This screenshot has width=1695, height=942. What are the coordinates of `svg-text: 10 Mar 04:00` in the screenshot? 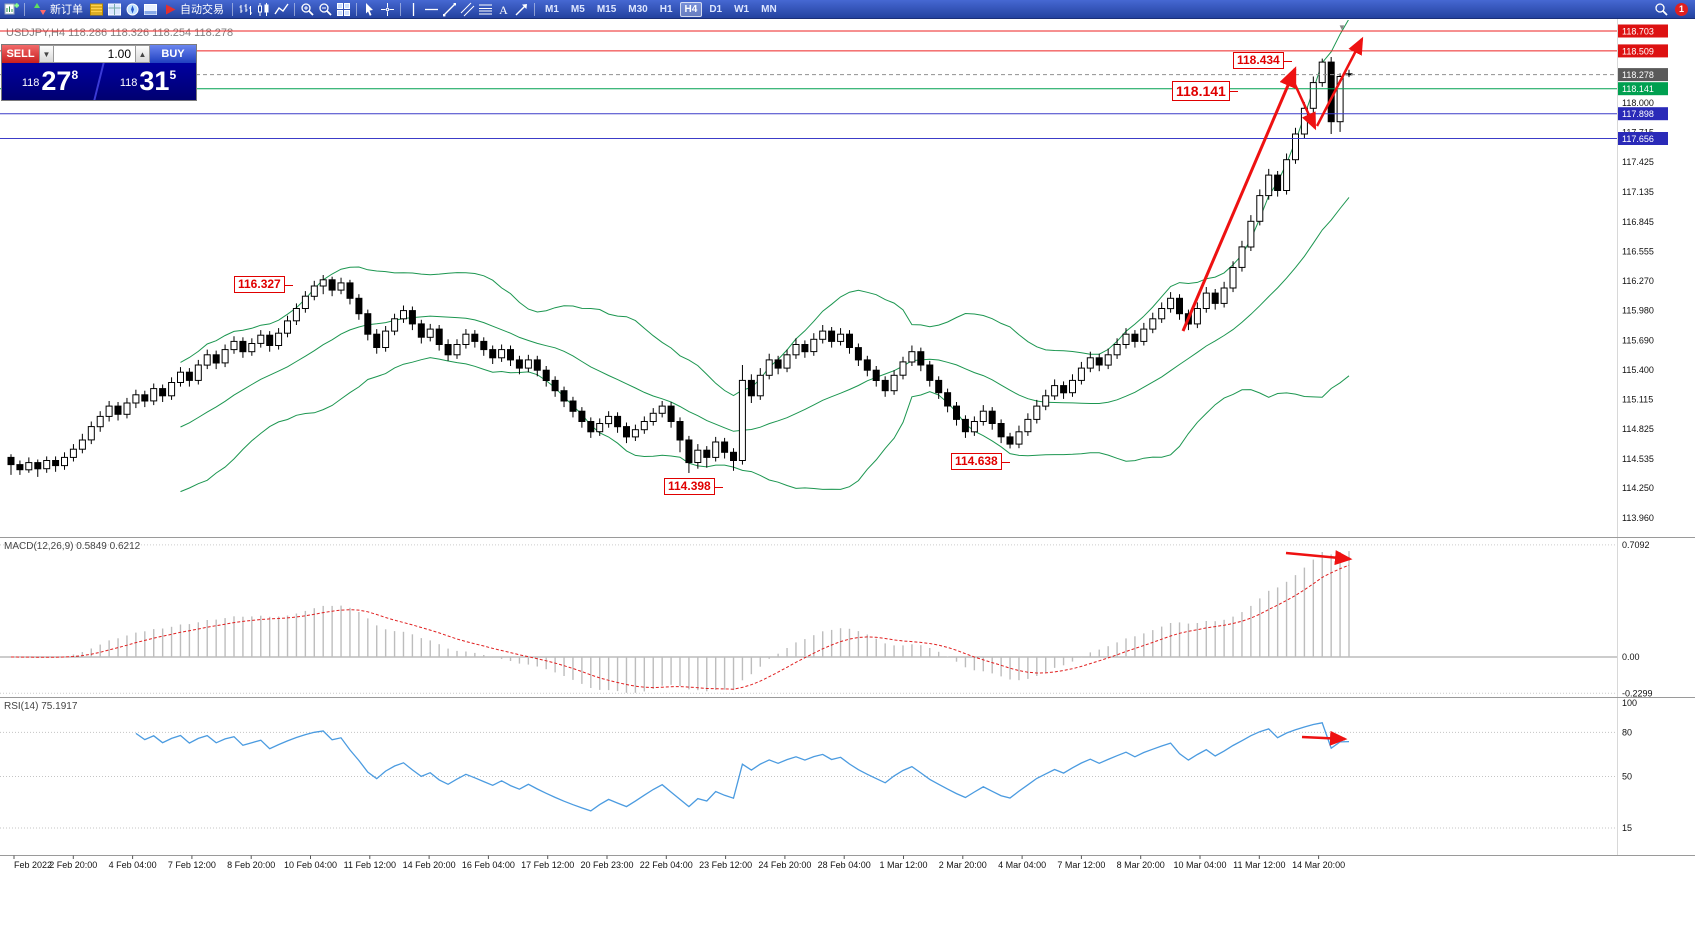 It's located at (1199, 865).